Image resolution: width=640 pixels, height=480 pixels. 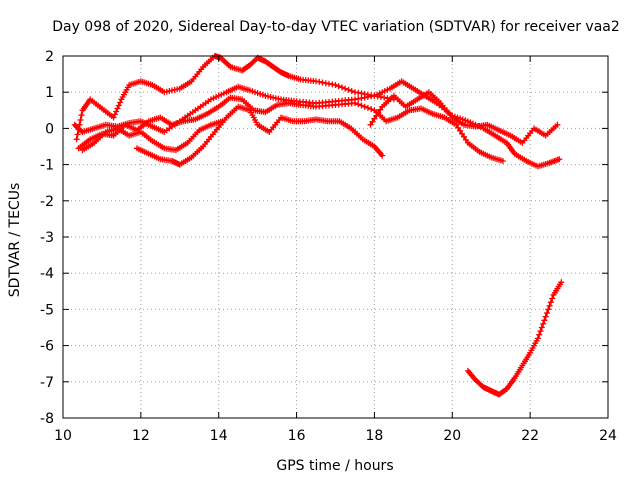 What do you see at coordinates (452, 436) in the screenshot?
I see `x-tick-label: 20` at bounding box center [452, 436].